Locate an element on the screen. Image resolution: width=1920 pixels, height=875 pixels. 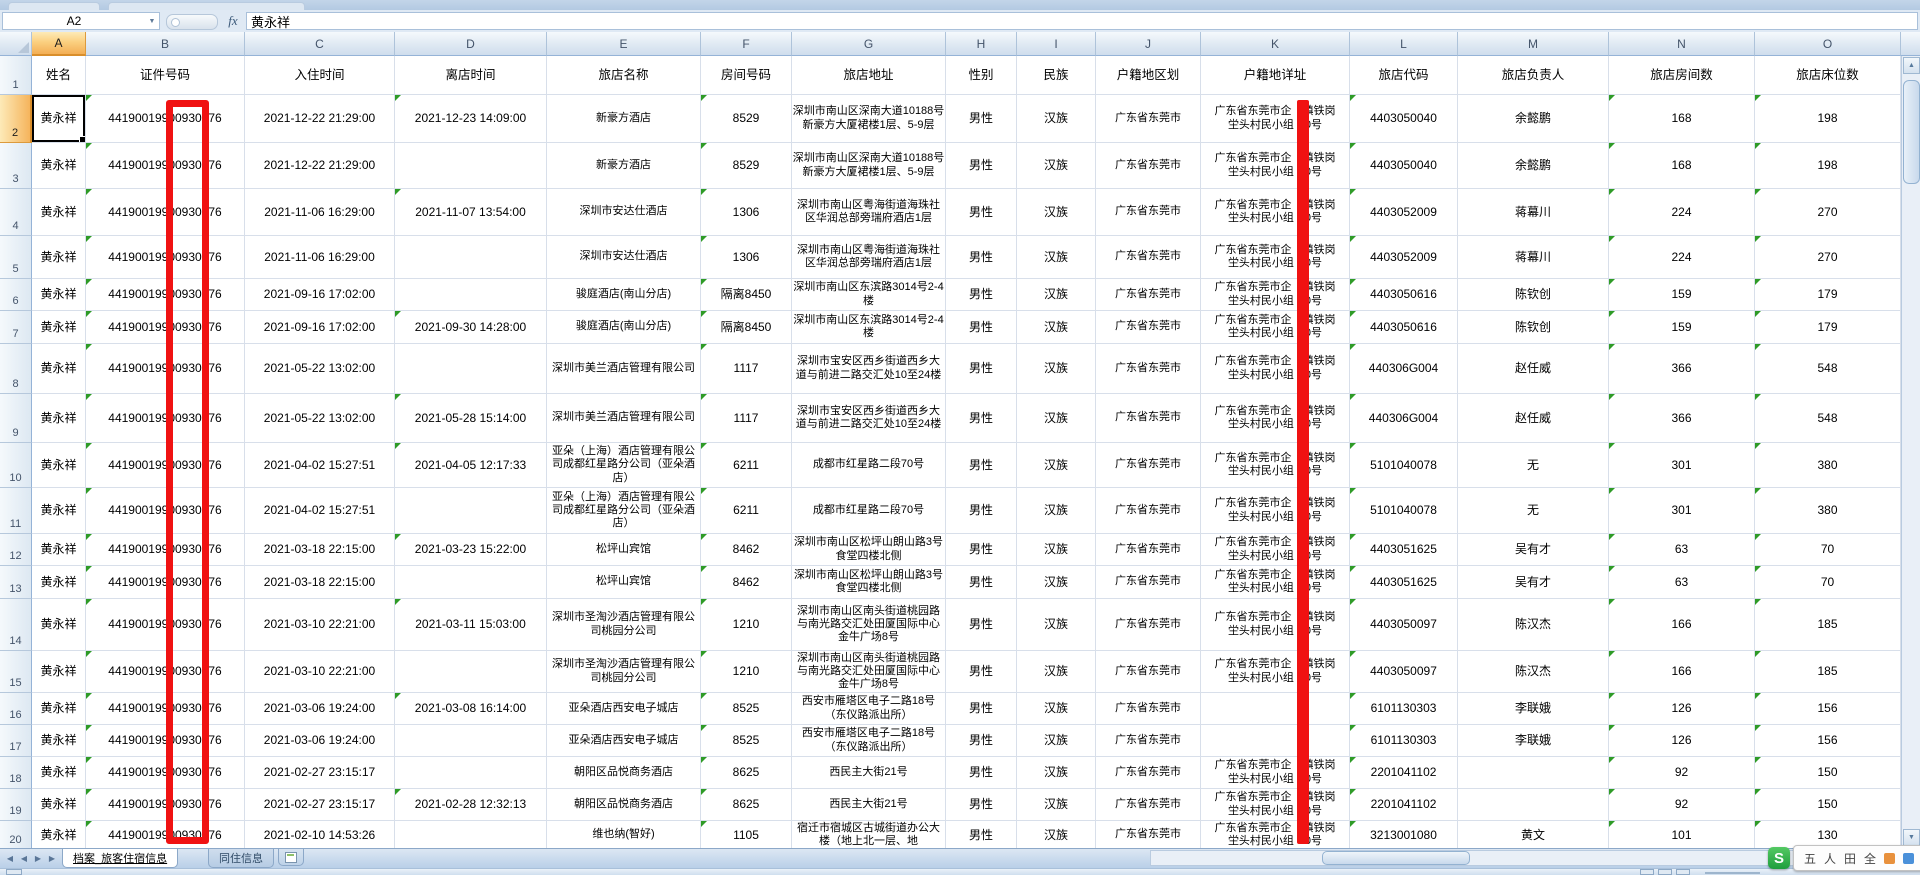
cell-A5: 黄永祥 is located at coordinates (59, 257).